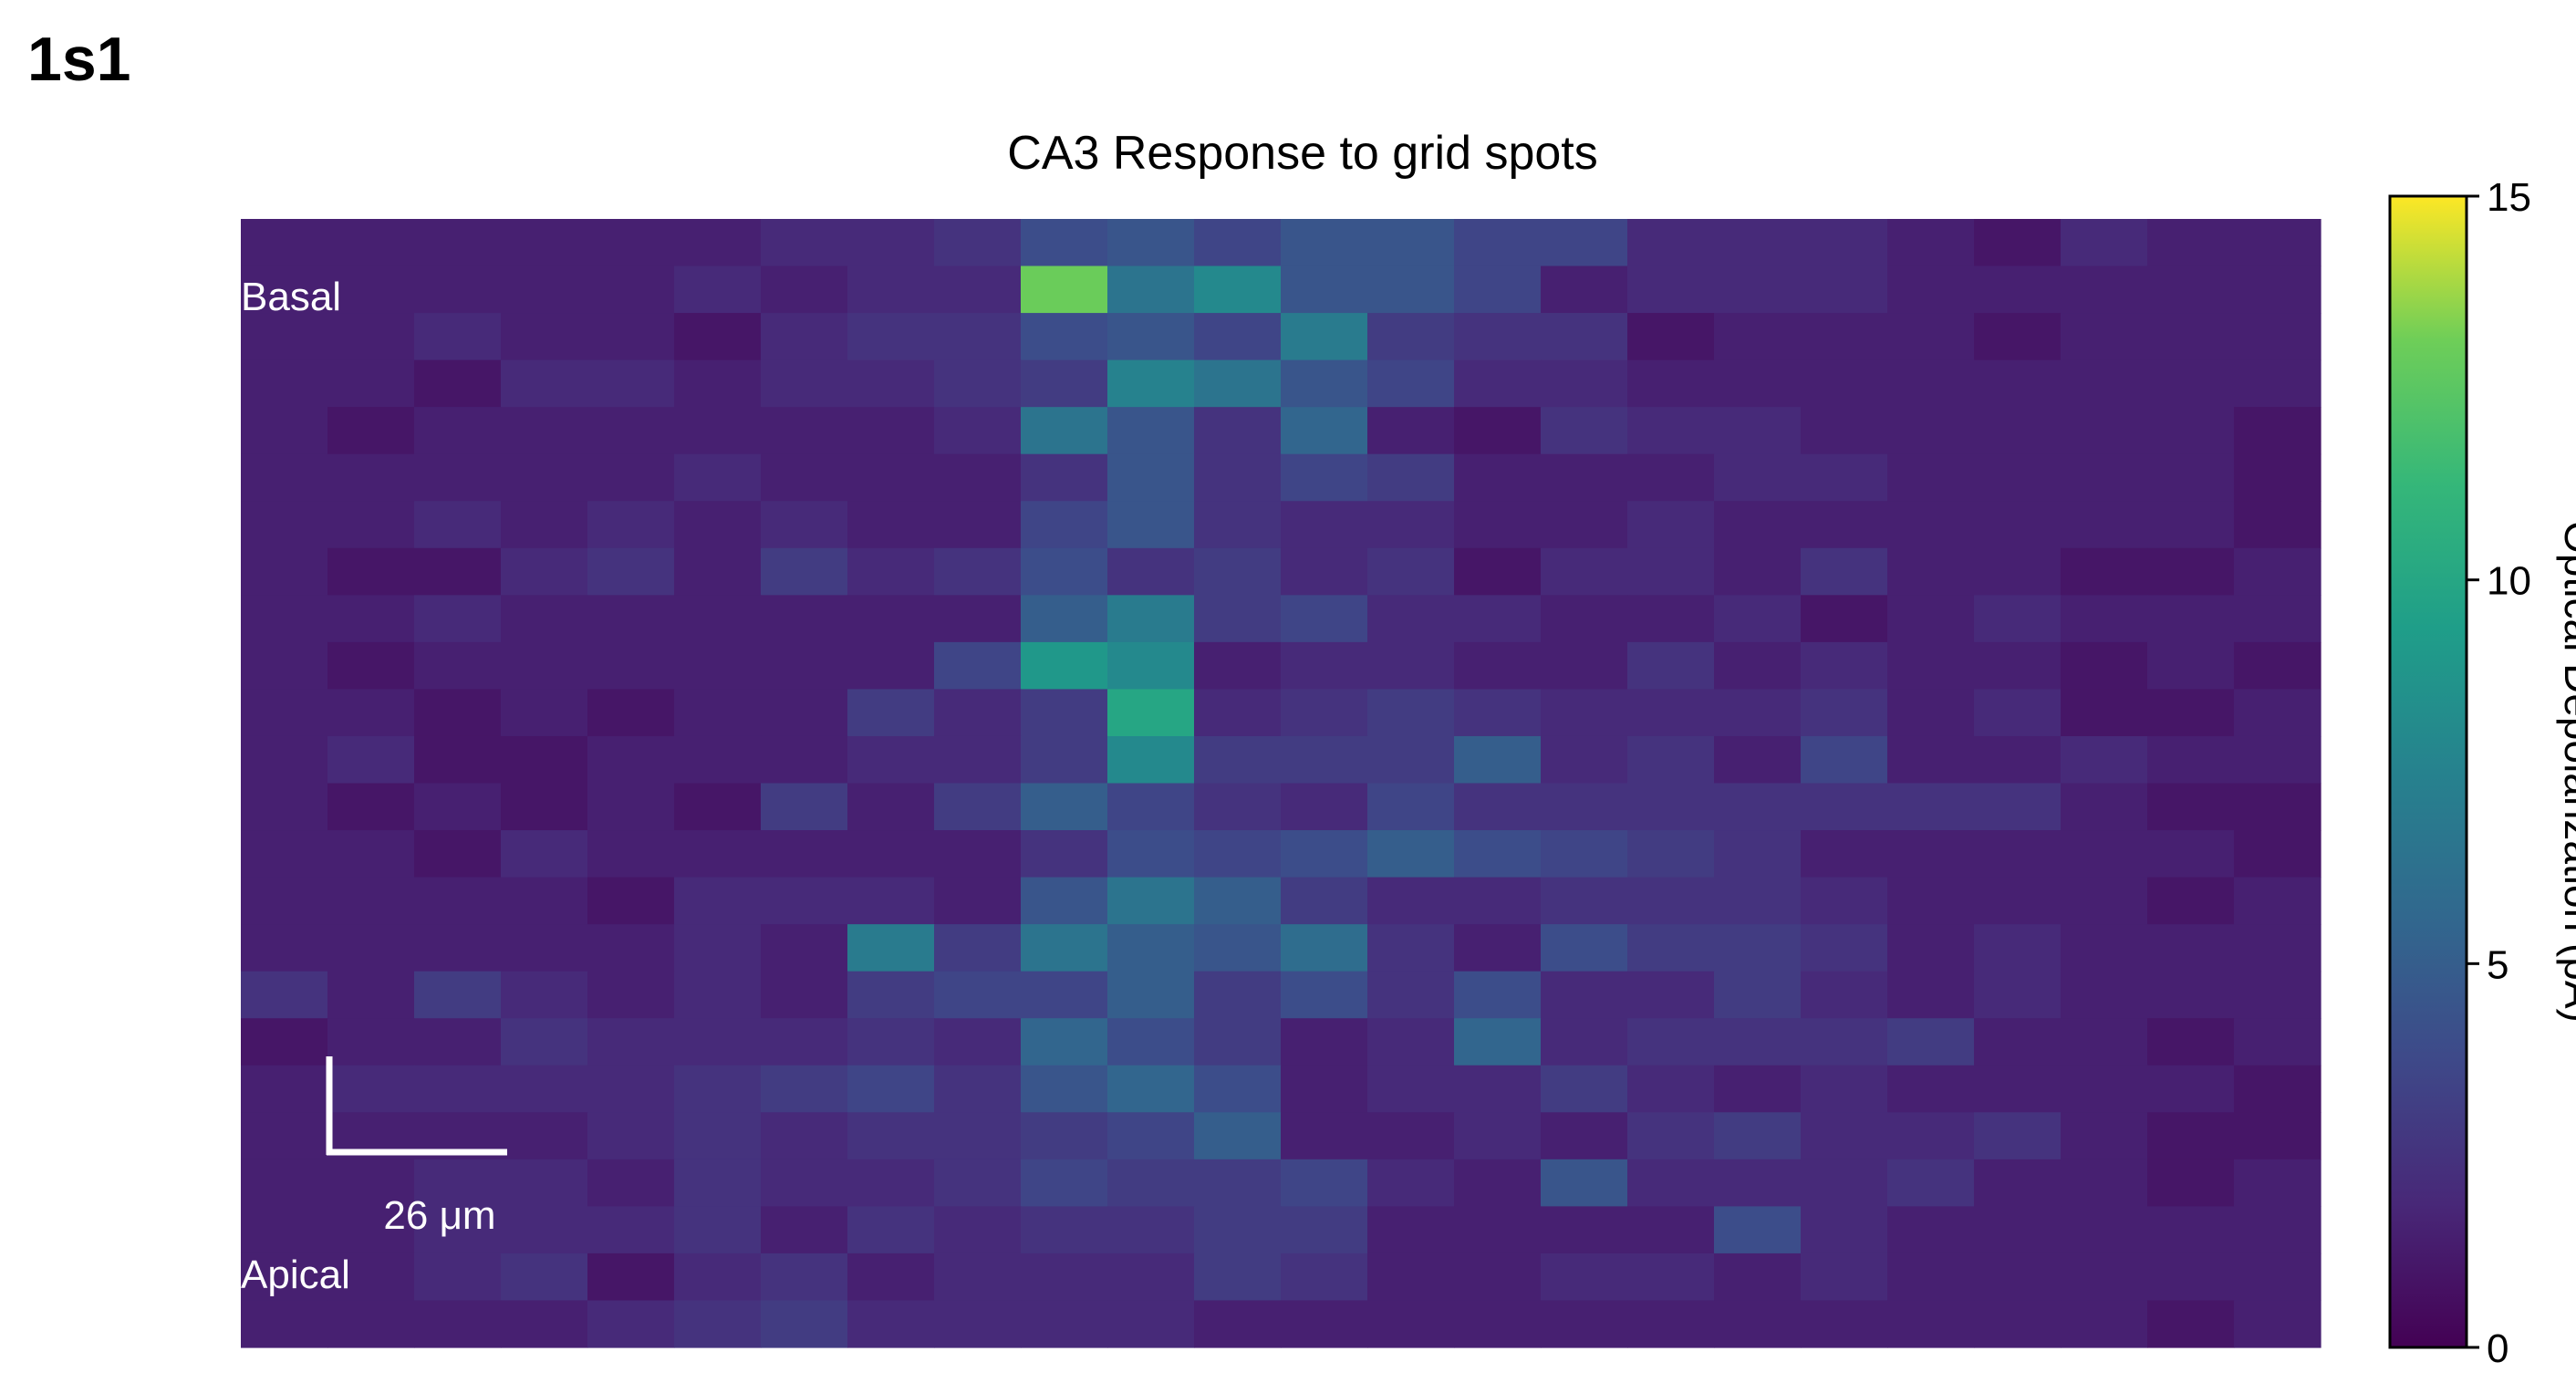 This screenshot has width=2576, height=1393. I want to click on panel-label: 1s1, so click(78, 59).